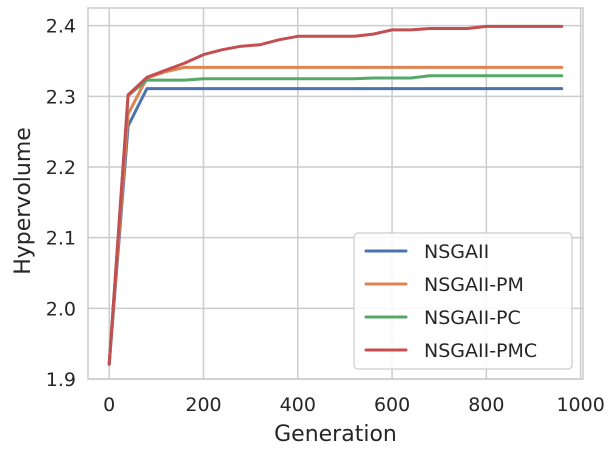  I want to click on x-axis-title: Generation, so click(335, 434).